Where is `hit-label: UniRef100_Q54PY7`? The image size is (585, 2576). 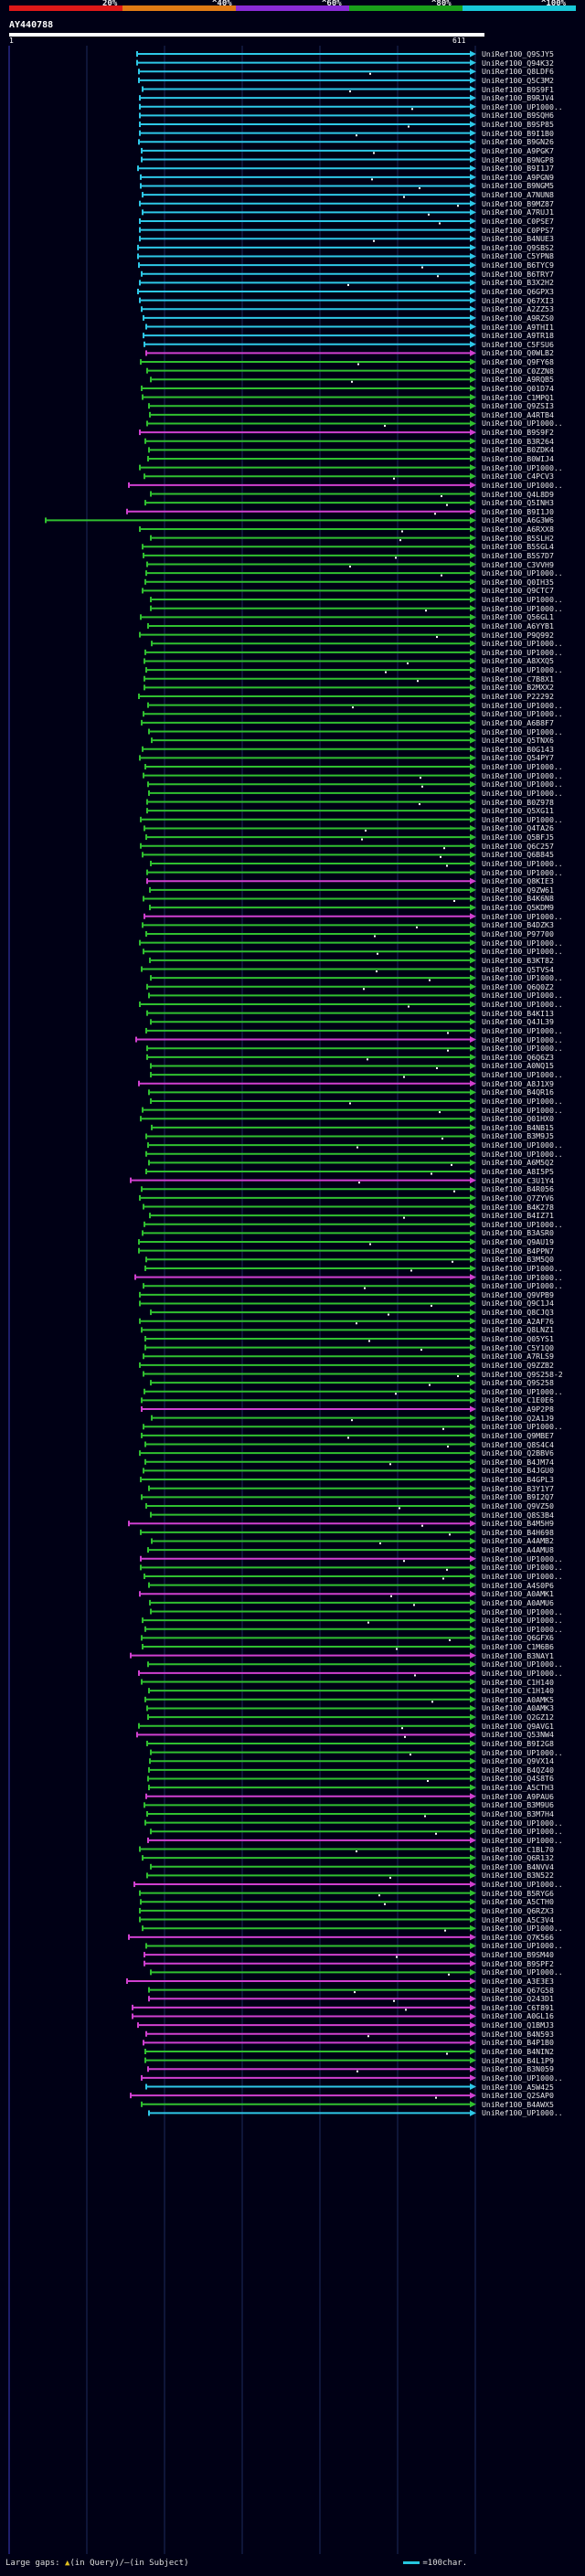
hit-label: UniRef100_Q54PY7 is located at coordinates (518, 758).